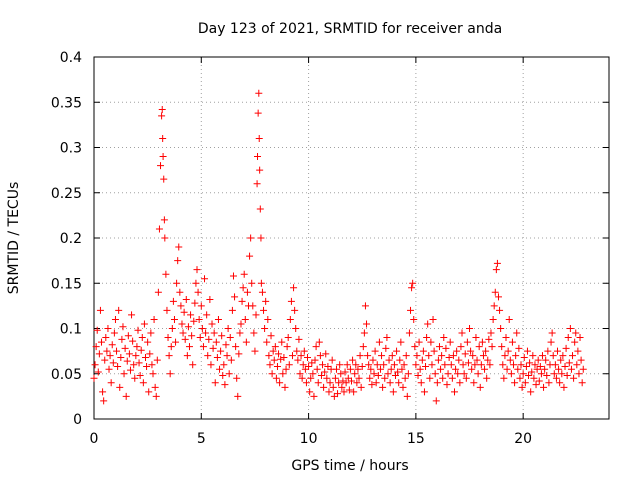 This screenshot has width=640, height=480. I want to click on y-tick-label: 0.25, so click(66, 194).